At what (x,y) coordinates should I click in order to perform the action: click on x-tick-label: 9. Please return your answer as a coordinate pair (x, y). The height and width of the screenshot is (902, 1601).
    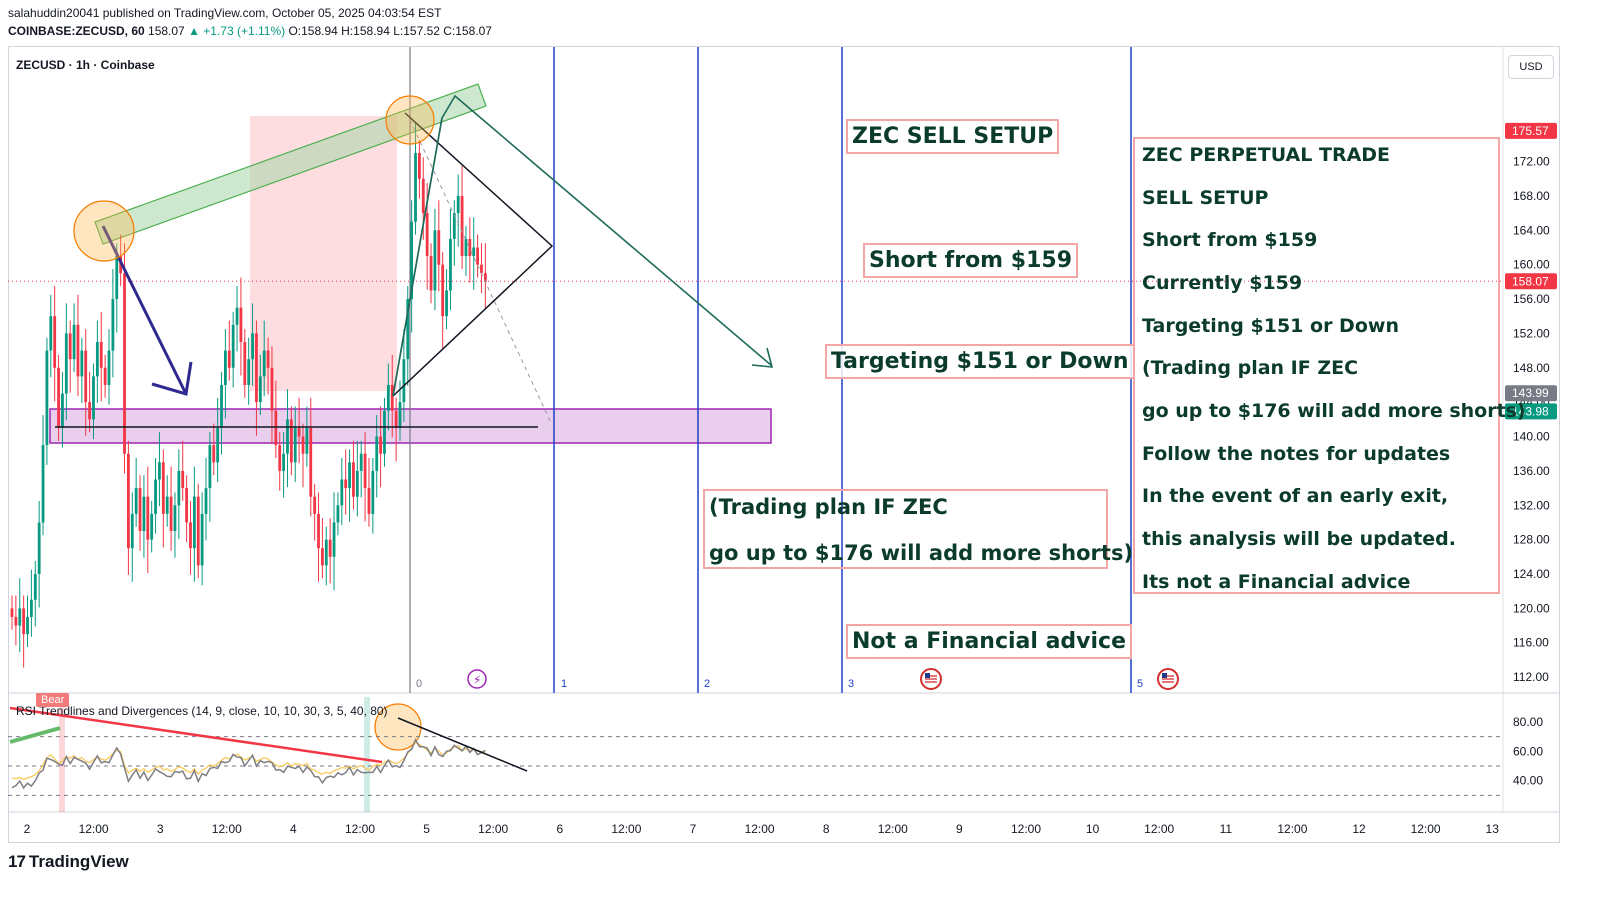
    Looking at the image, I should click on (959, 829).